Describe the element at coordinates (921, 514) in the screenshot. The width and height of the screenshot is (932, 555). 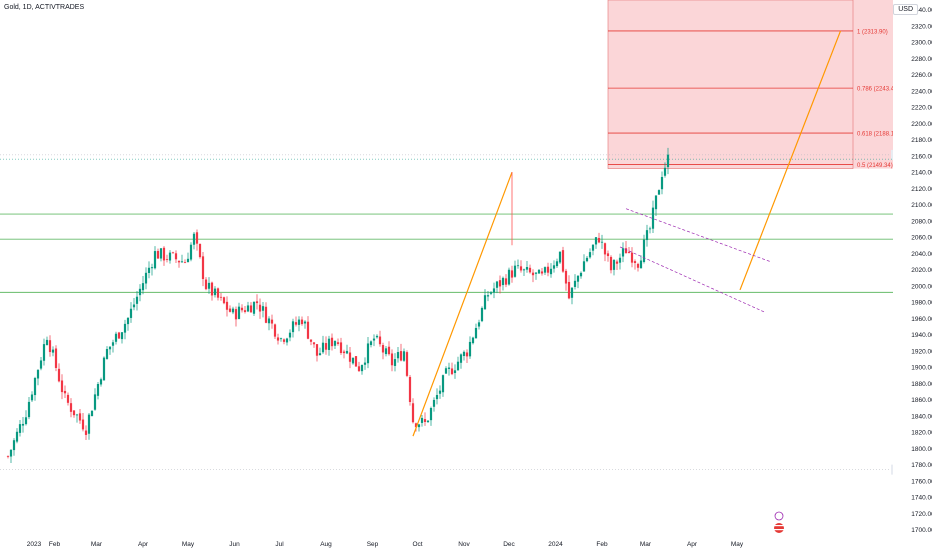
I see `y-tick-label: 1720.00` at that location.